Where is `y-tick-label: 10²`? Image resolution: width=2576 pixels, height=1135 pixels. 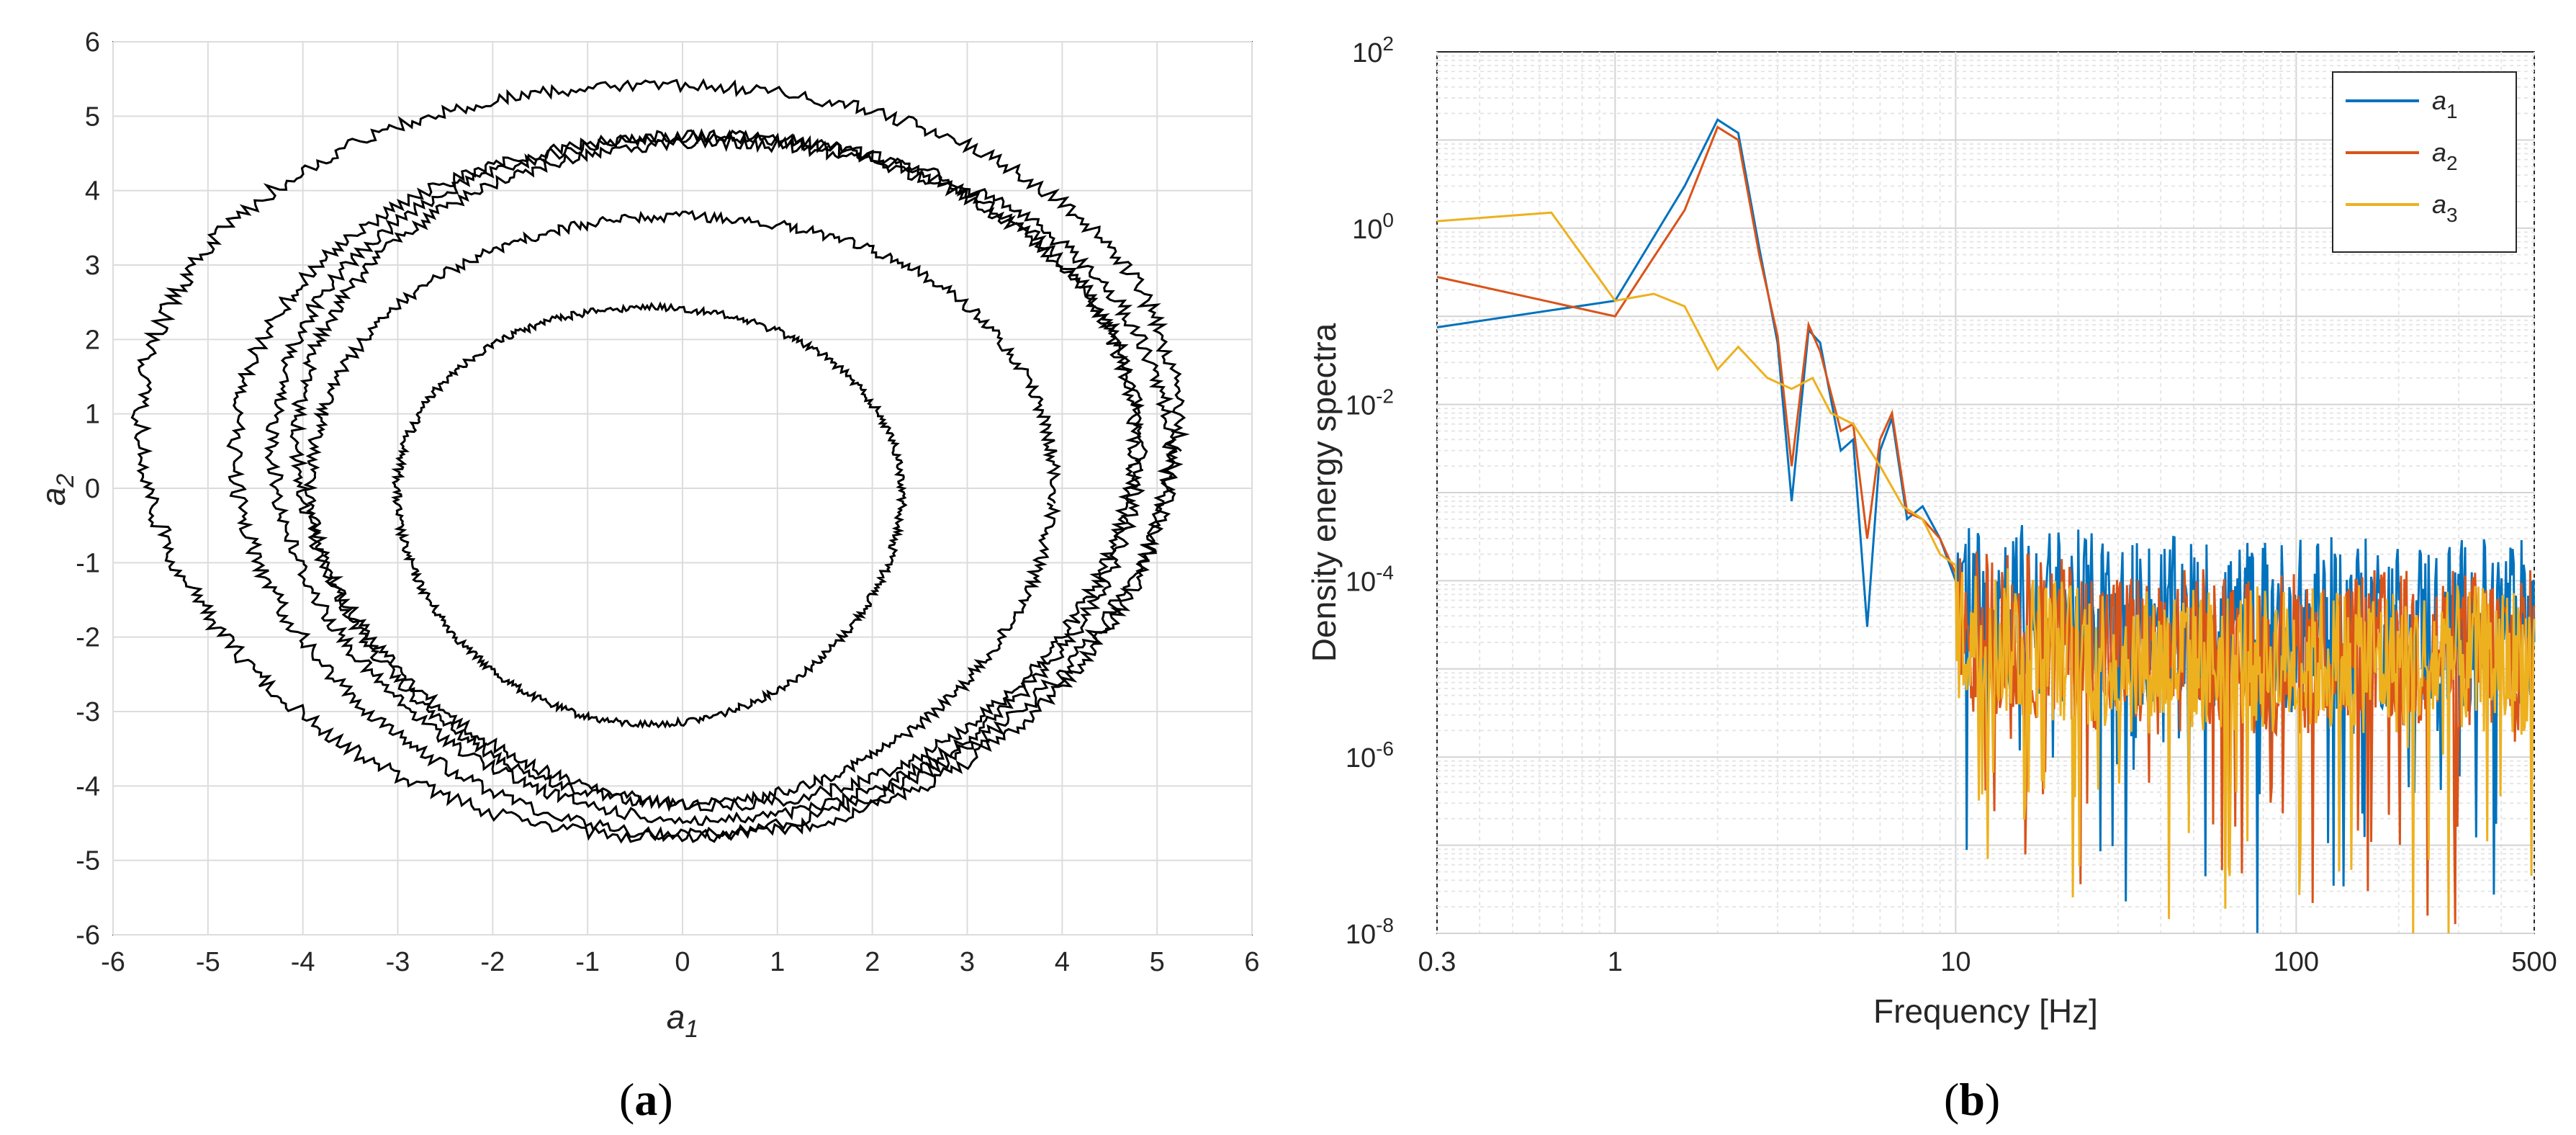 y-tick-label: 10² is located at coordinates (1373, 50).